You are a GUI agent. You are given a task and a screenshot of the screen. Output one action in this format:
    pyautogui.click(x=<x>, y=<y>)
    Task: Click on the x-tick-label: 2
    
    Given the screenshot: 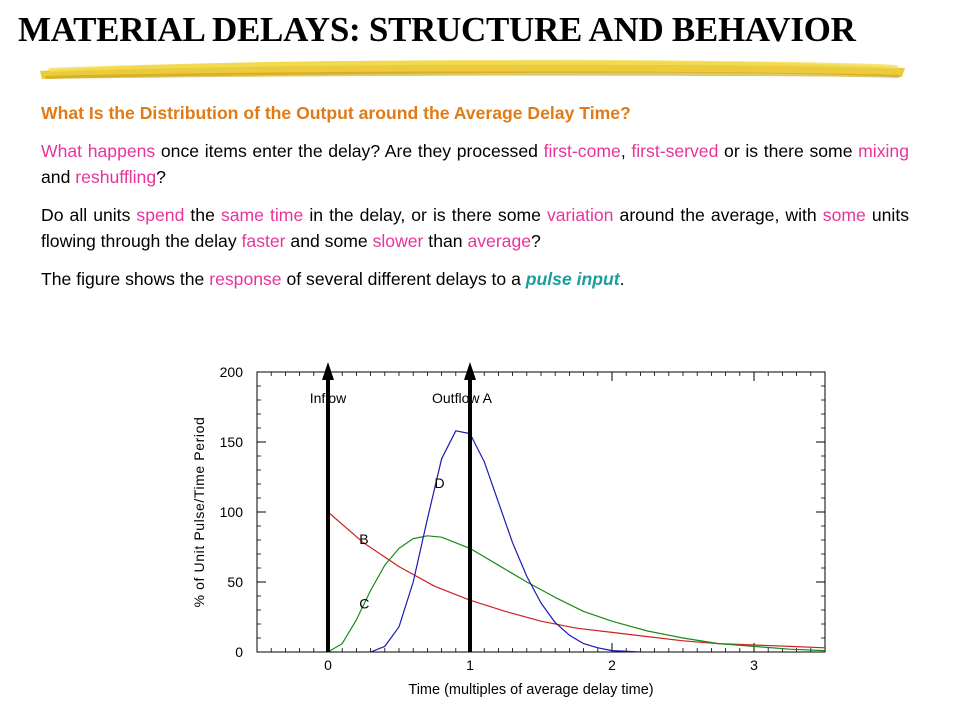 What is the action you would take?
    pyautogui.click(x=612, y=665)
    